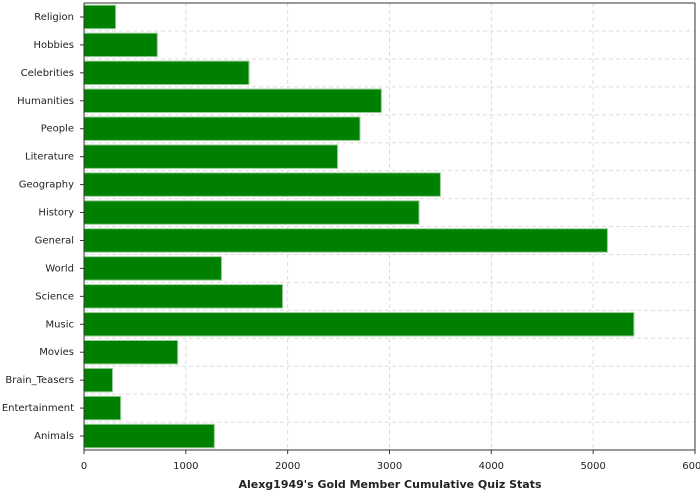 The image size is (700, 500). What do you see at coordinates (60, 324) in the screenshot?
I see `y-tick-label: Music` at bounding box center [60, 324].